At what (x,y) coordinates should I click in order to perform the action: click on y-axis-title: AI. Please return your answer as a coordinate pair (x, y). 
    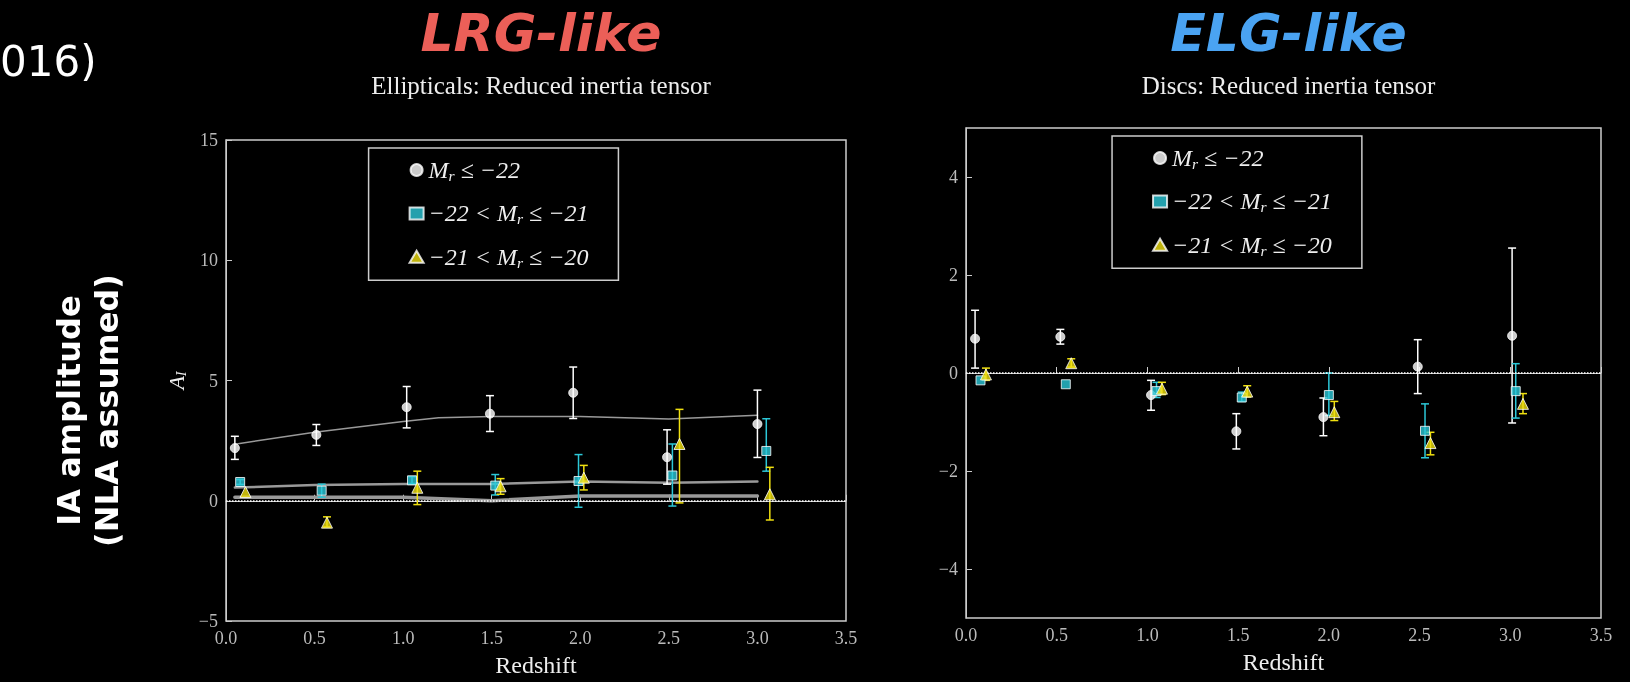
    Looking at the image, I should click on (176, 381).